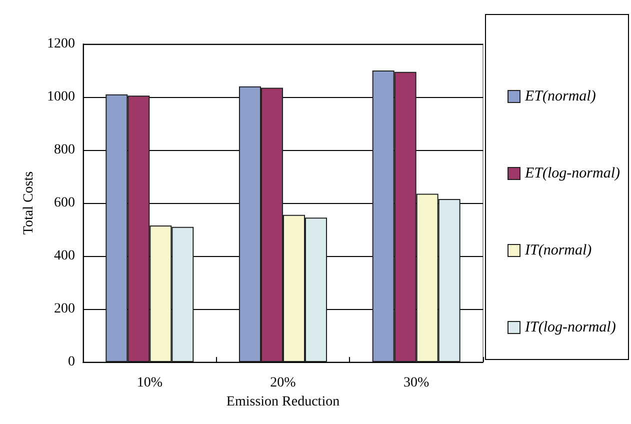  What do you see at coordinates (64, 203) in the screenshot?
I see `y-tick-label: 600` at bounding box center [64, 203].